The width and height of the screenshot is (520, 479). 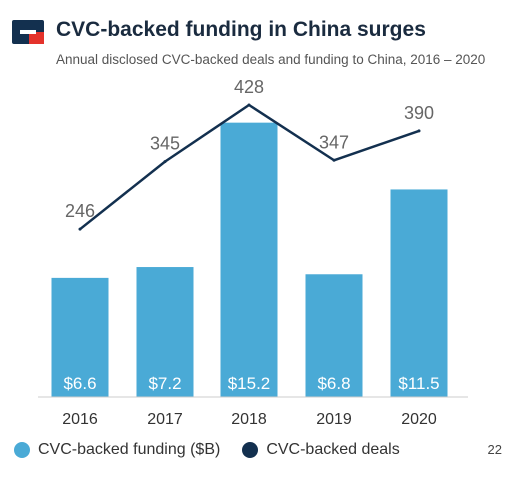 I want to click on deals-value-label-2016: 246, so click(x=80, y=211).